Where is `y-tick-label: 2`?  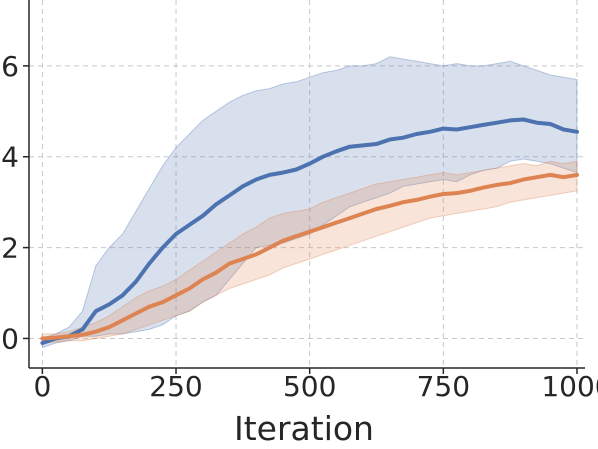 y-tick-label: 2 is located at coordinates (10, 248).